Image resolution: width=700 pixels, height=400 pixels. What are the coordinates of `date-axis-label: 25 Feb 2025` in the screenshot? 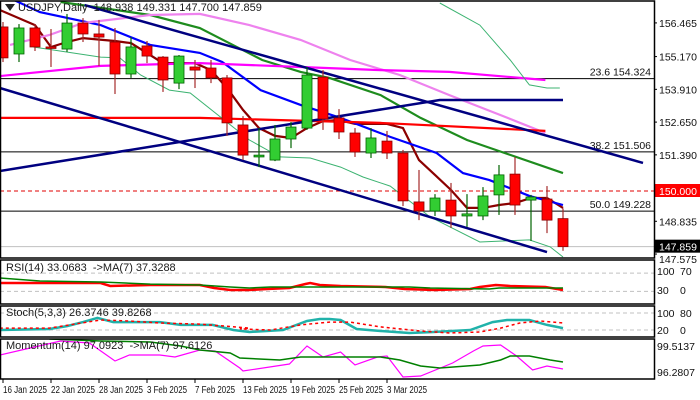 It's located at (361, 390).